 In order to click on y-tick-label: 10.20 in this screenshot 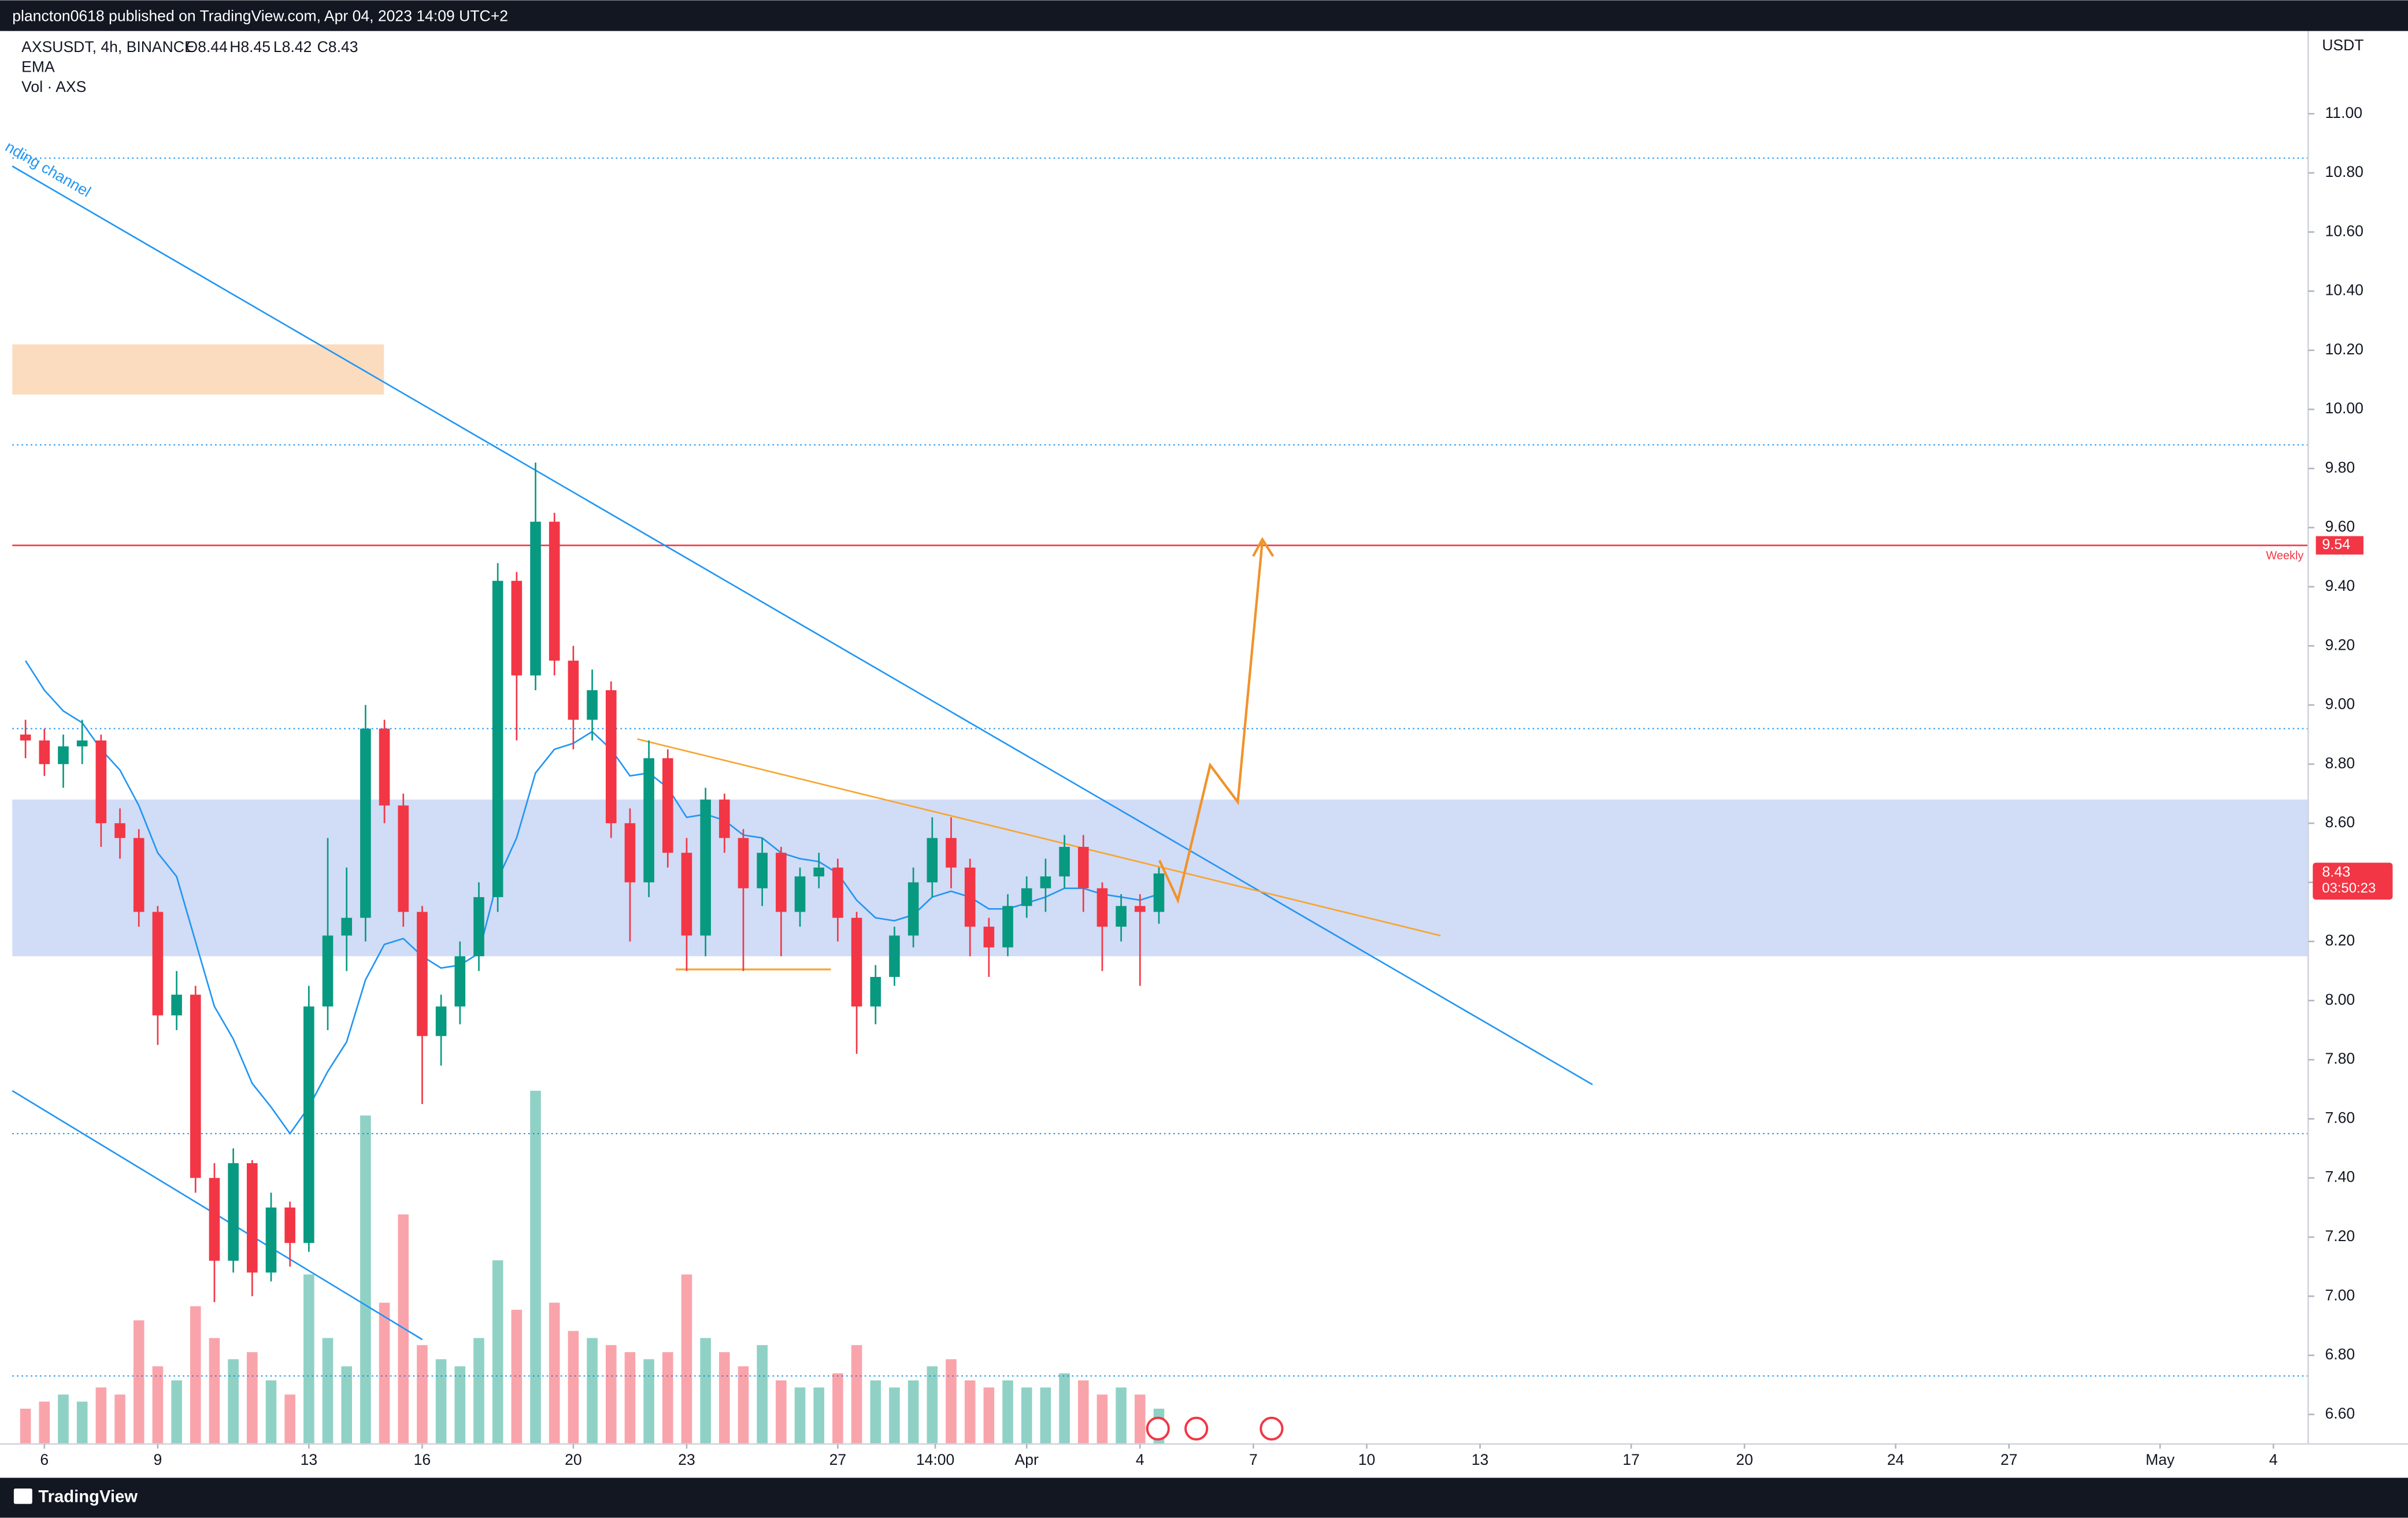, I will do `click(2344, 349)`.